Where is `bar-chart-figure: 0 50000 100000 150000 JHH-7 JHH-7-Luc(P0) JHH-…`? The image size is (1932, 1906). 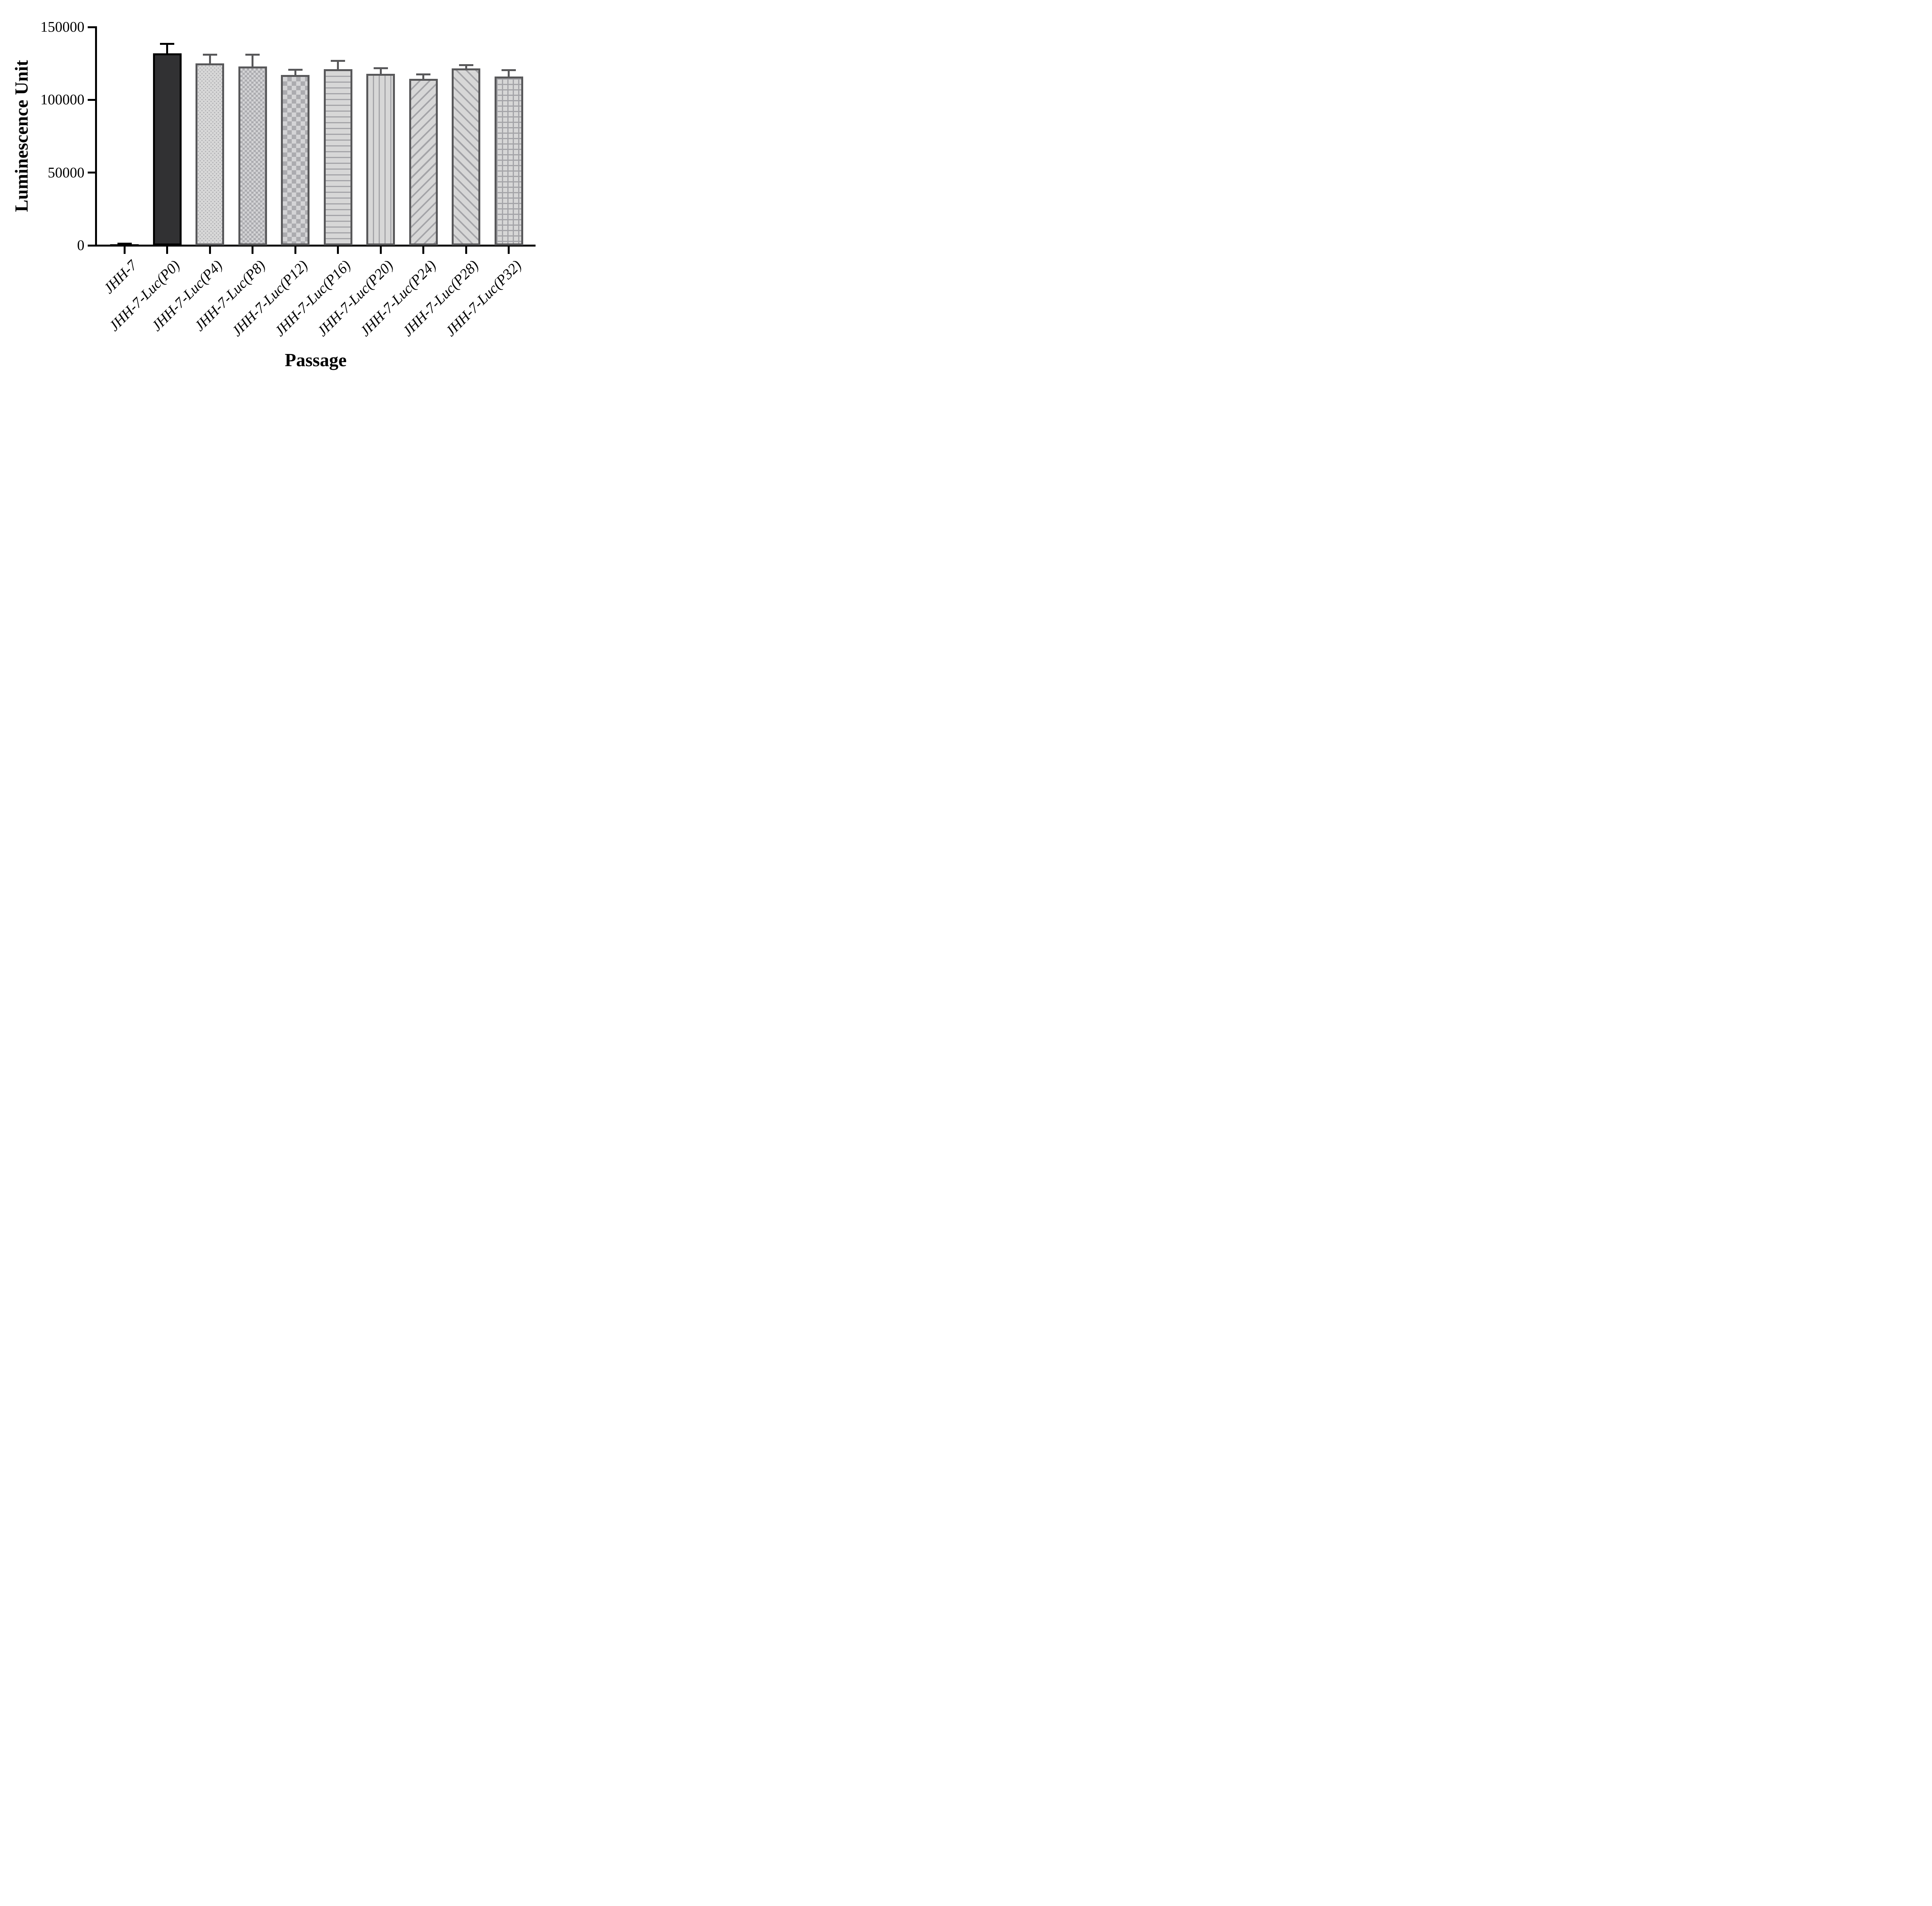
bar-chart-figure: 0 50000 100000 150000 JHH-7 JHH-7-Luc(P0) JHH-… is located at coordinates (278, 191).